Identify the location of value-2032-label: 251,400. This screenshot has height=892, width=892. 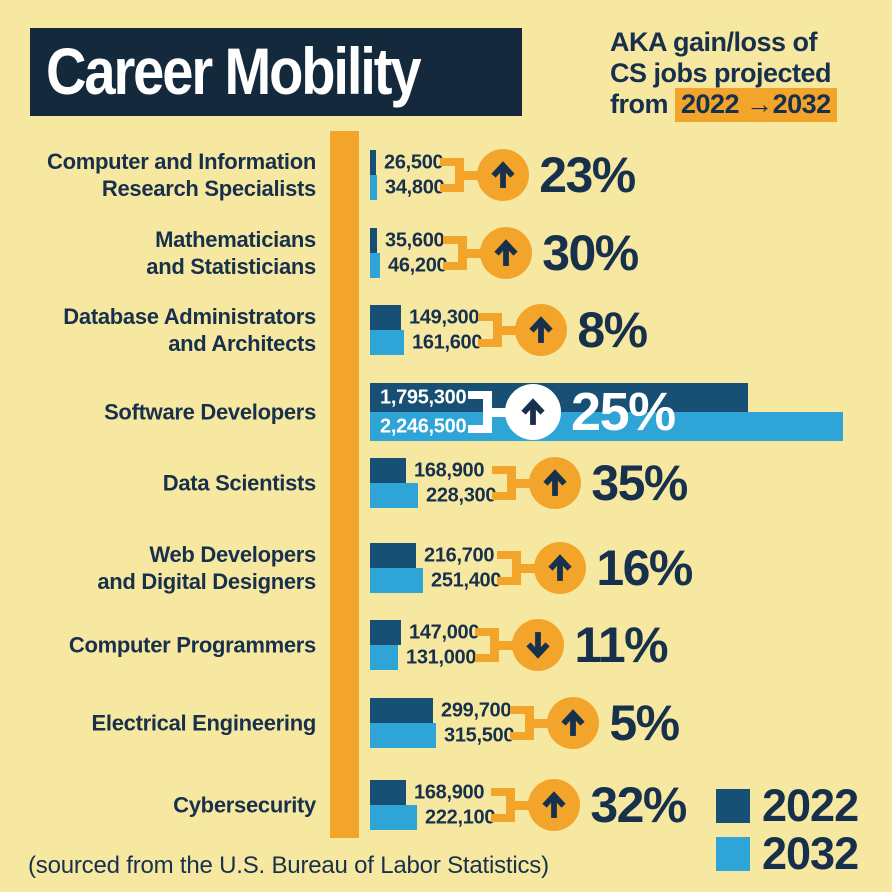
(466, 580).